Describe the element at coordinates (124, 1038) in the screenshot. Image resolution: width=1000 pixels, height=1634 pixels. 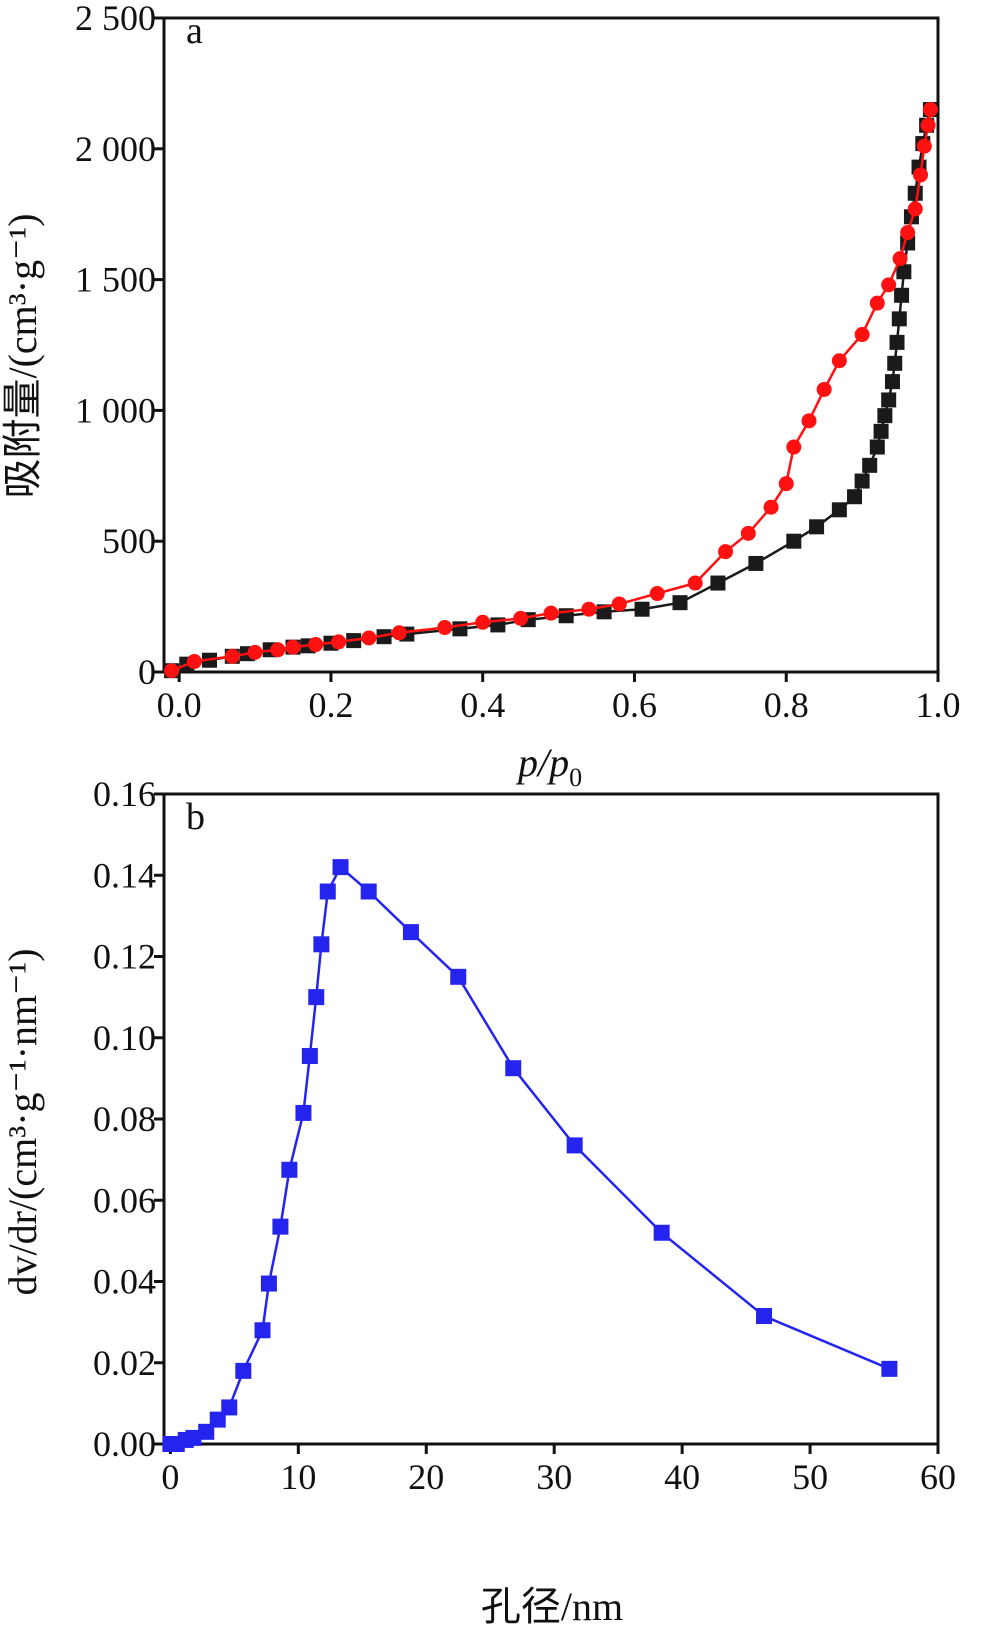
I see `panel-b-y-tick-label: 0.10` at that location.